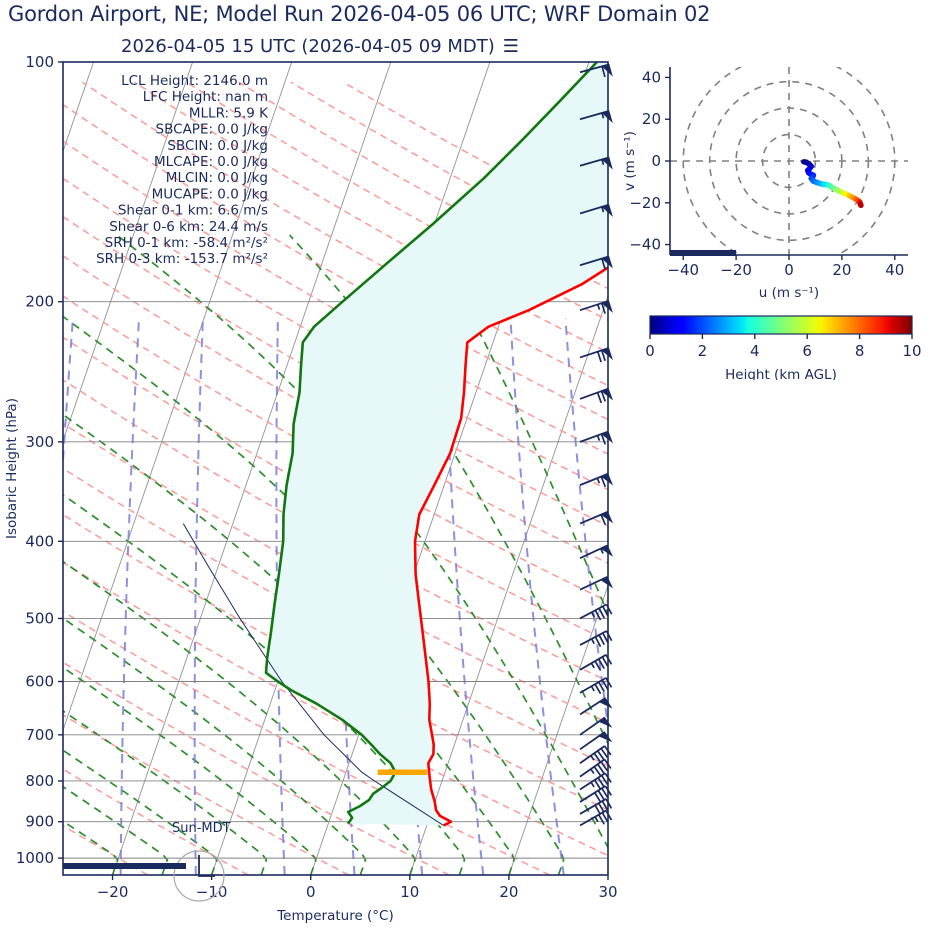  Describe the element at coordinates (39, 682) in the screenshot. I see `pressure-tick-label: 600` at that location.